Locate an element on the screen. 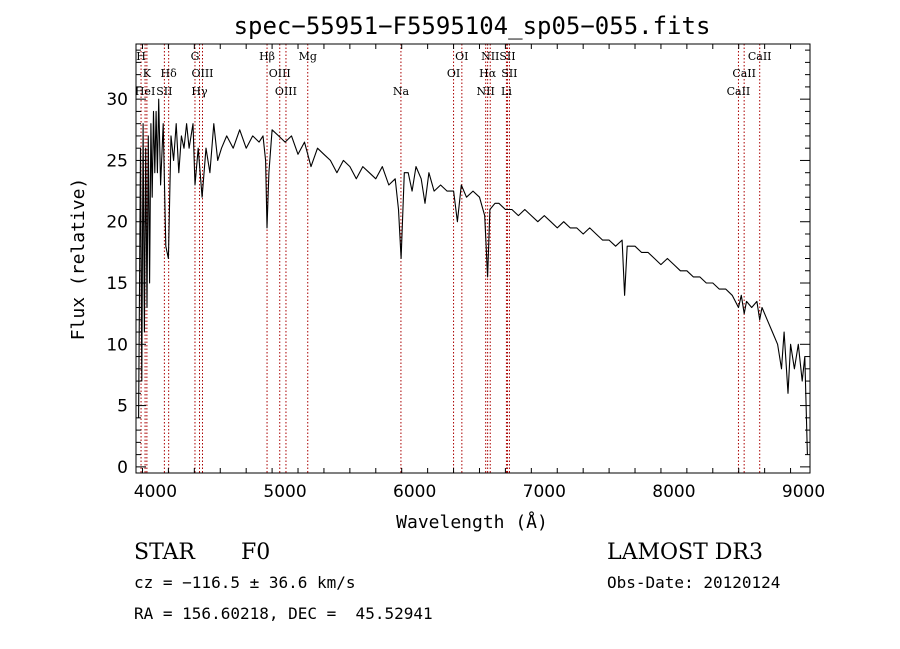  x-tick-label: 9000 is located at coordinates (803, 492).